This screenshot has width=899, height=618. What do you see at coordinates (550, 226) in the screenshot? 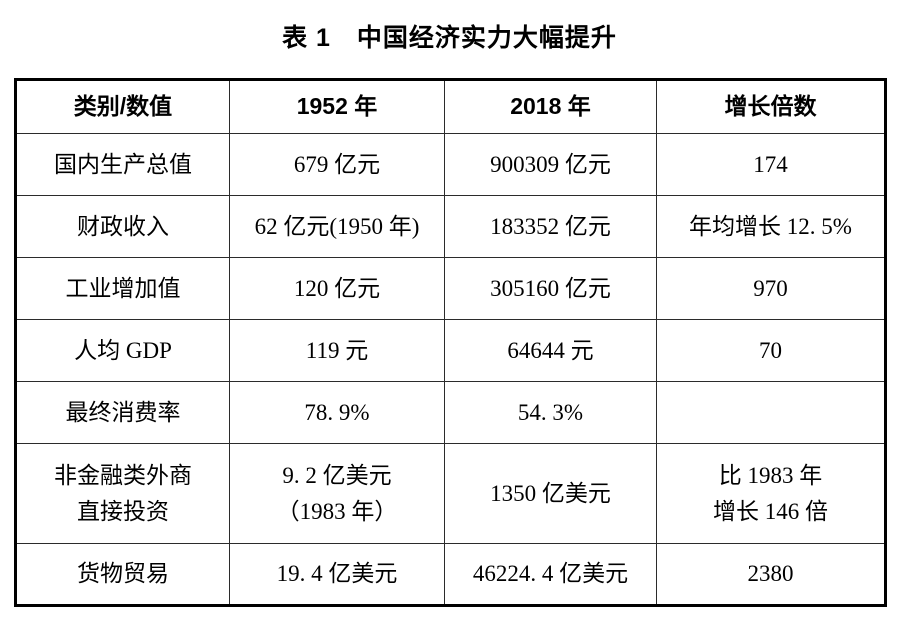
I see `table-cell: 183352 亿元` at bounding box center [550, 226].